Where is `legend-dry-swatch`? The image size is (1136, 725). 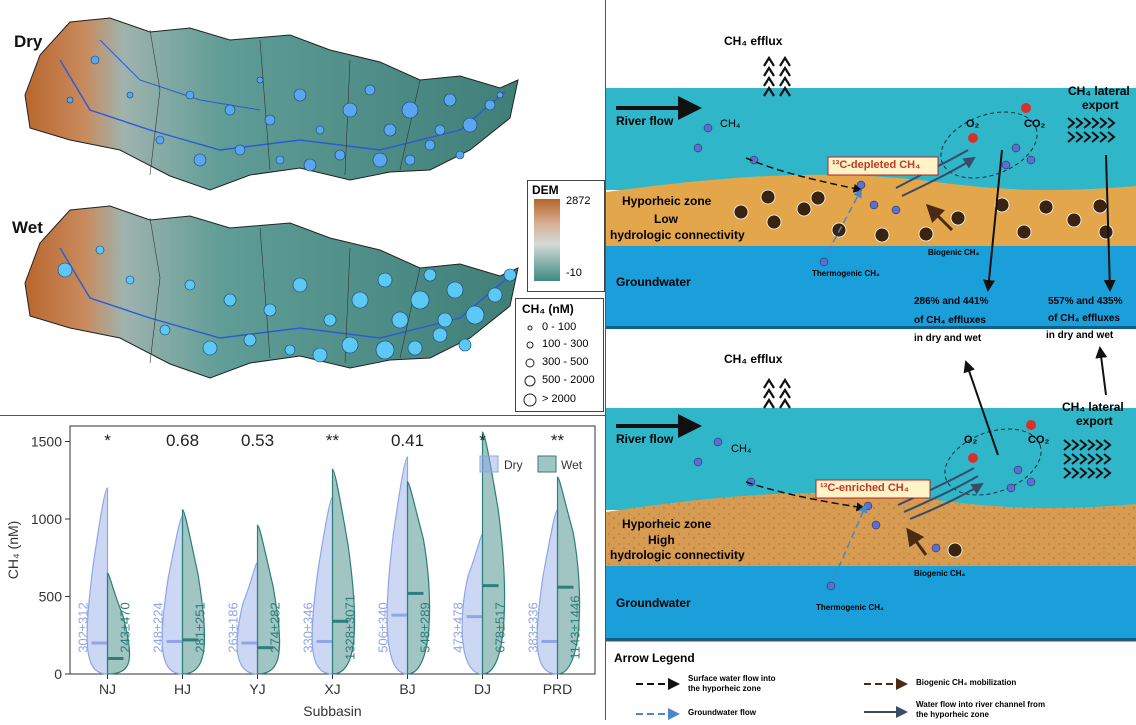 legend-dry-swatch is located at coordinates (489, 464).